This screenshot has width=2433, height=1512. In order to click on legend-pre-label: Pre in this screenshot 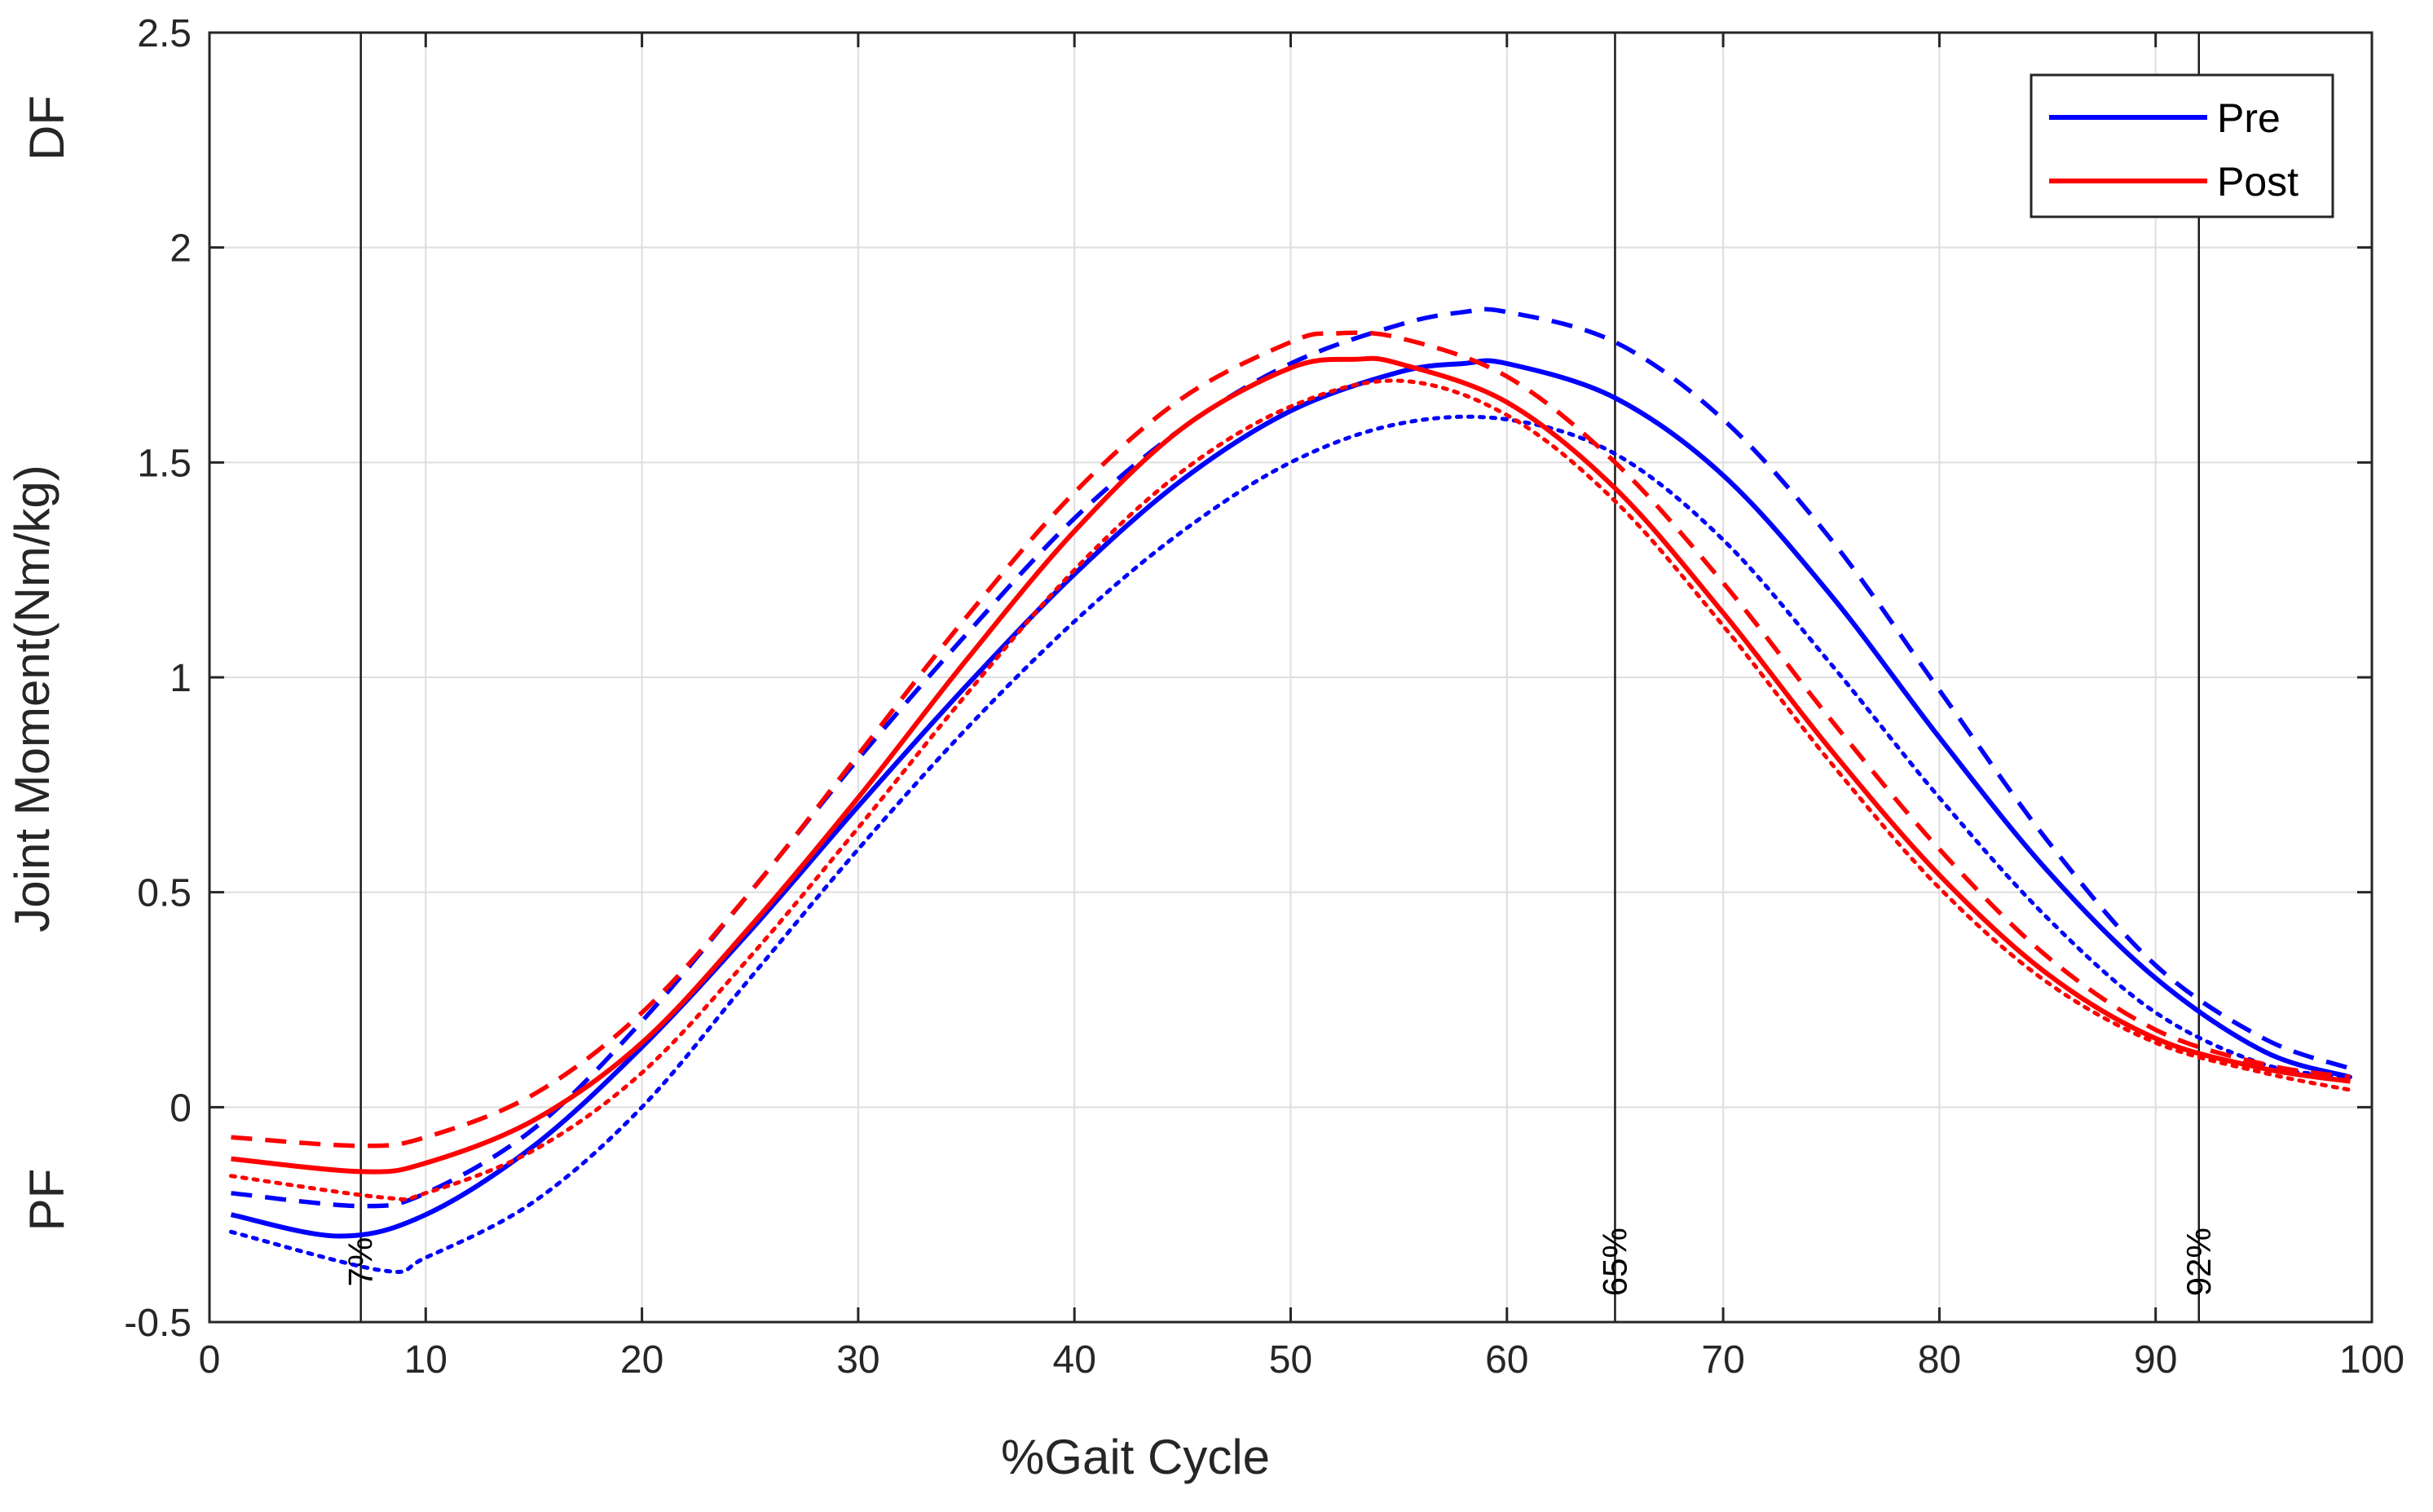, I will do `click(2249, 118)`.